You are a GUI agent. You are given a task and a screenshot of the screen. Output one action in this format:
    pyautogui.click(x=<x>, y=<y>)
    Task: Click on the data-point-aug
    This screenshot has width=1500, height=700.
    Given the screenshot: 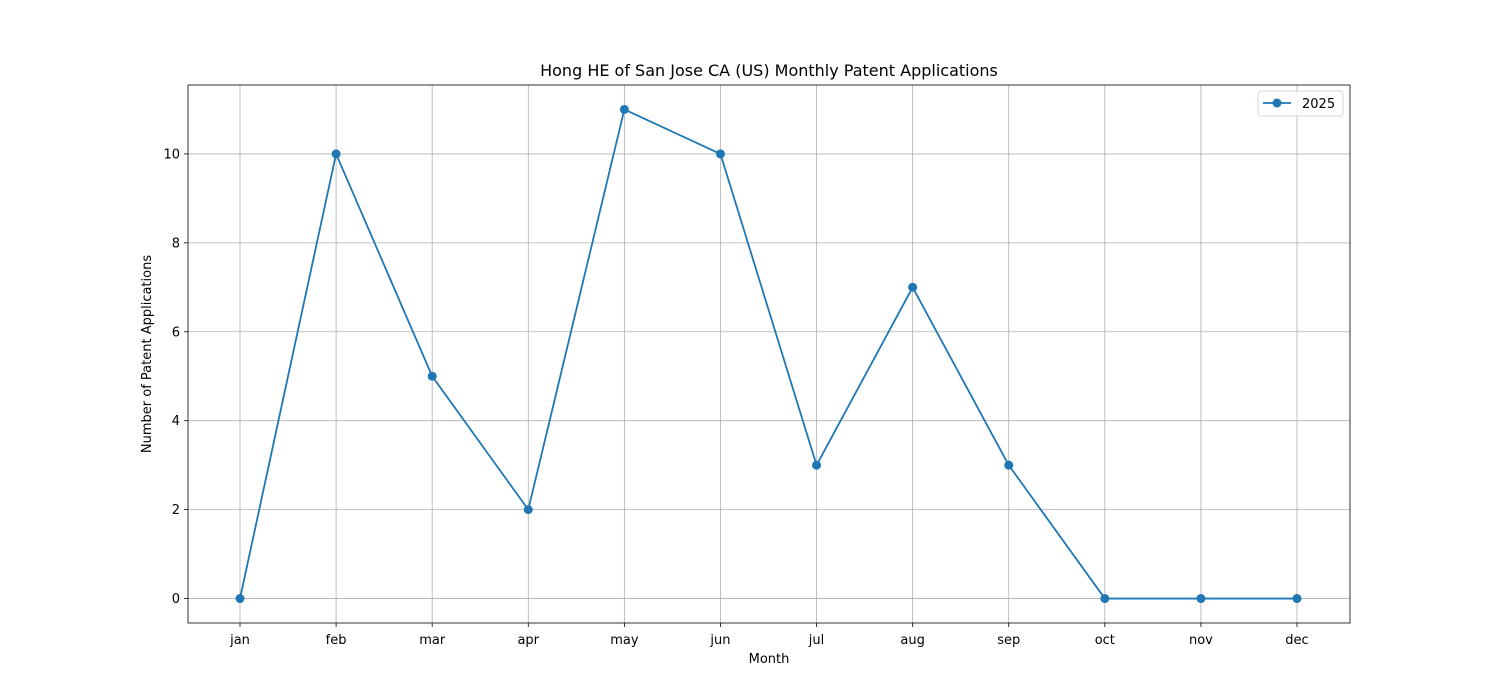 What is the action you would take?
    pyautogui.click(x=912, y=287)
    